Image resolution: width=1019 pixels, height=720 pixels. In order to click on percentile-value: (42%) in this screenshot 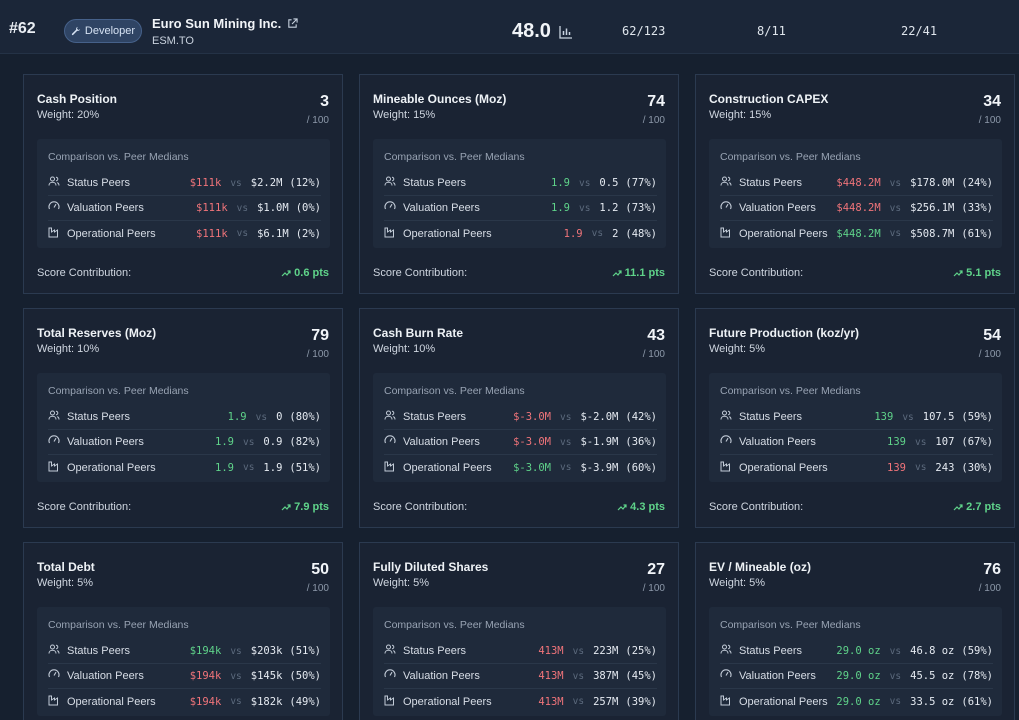, I will do `click(641, 417)`.